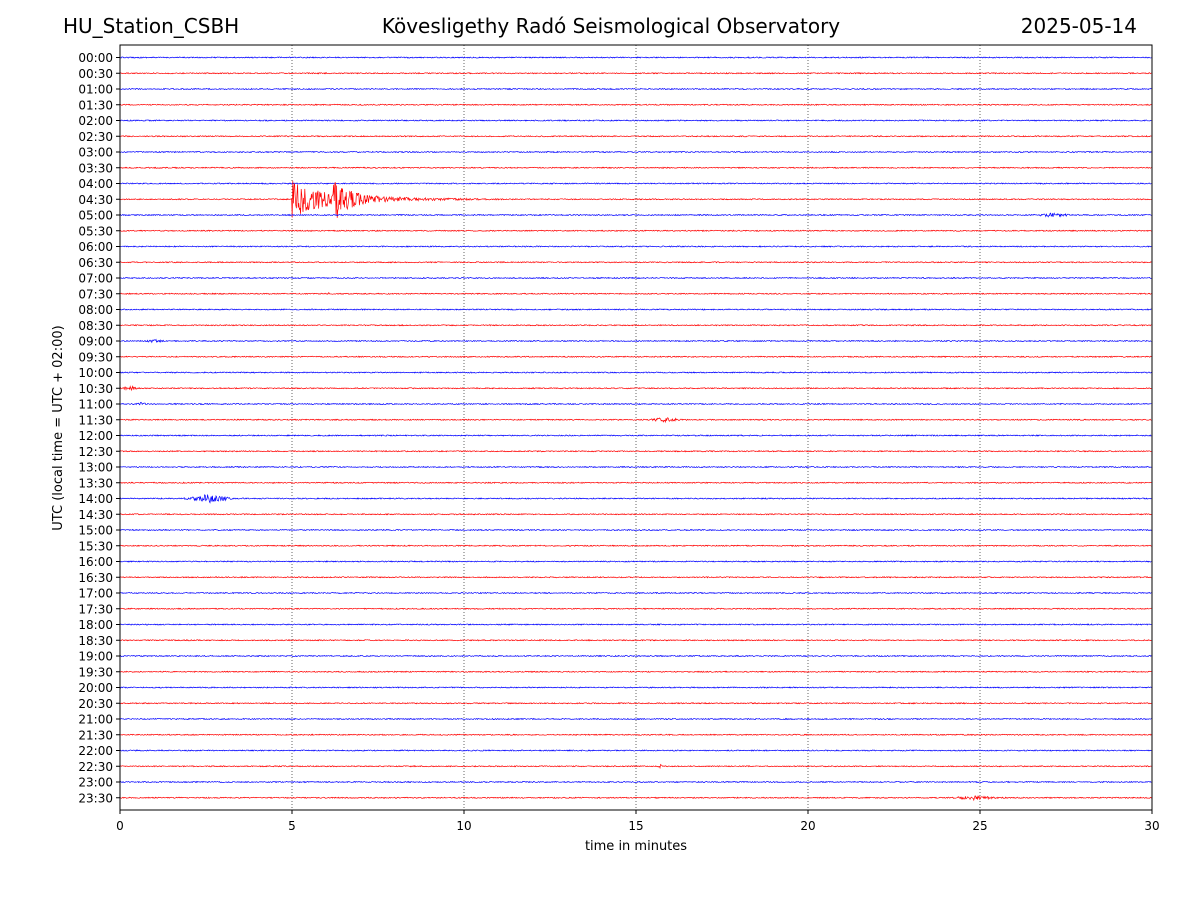  I want to click on y-tick-label: 06:30, so click(95, 263).